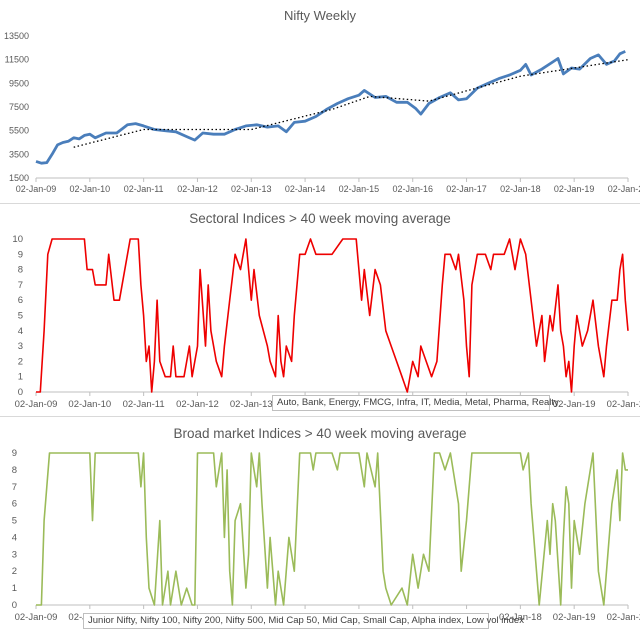 The height and width of the screenshot is (632, 640). Describe the element at coordinates (359, 189) in the screenshot. I see `x-tick-label: 02-Jan-15` at that location.